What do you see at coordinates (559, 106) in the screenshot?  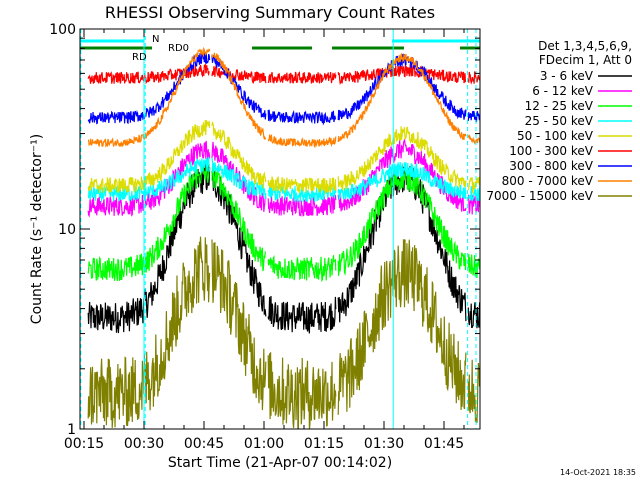 I see `legend-label-2: 12 - 25 keV` at bounding box center [559, 106].